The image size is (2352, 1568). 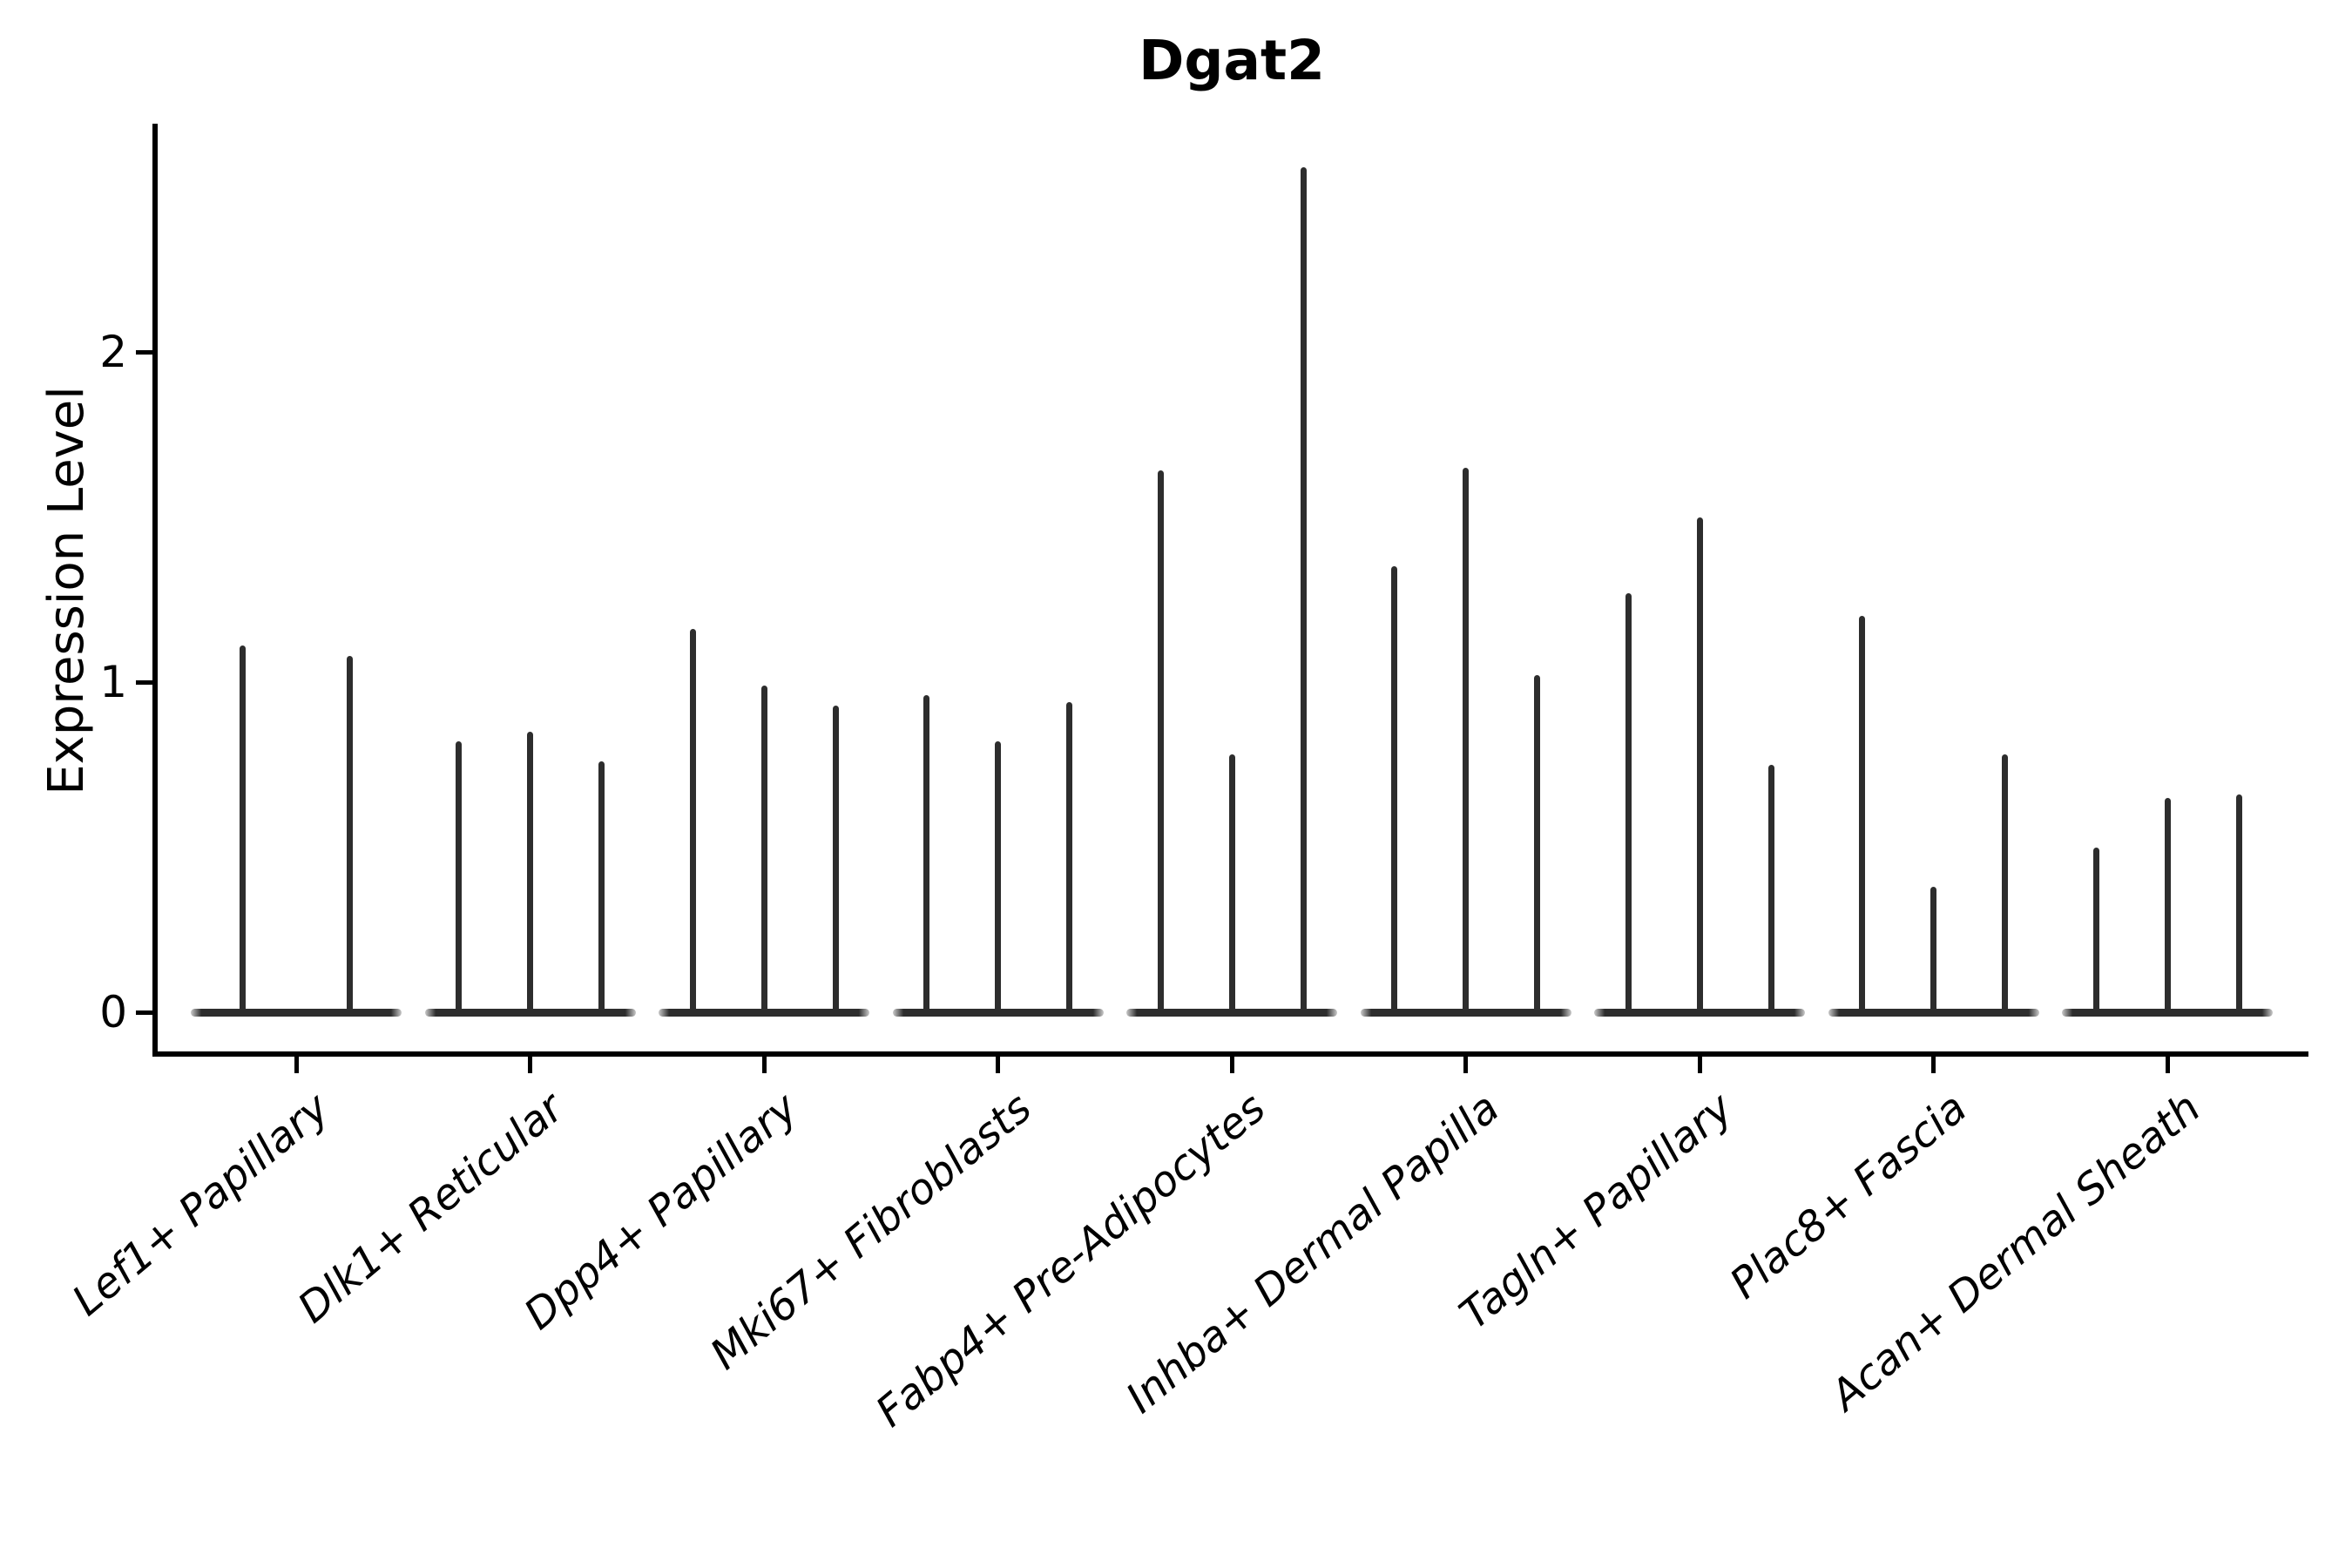 What do you see at coordinates (1232, 61) in the screenshot?
I see `chart-title: Dgat2` at bounding box center [1232, 61].